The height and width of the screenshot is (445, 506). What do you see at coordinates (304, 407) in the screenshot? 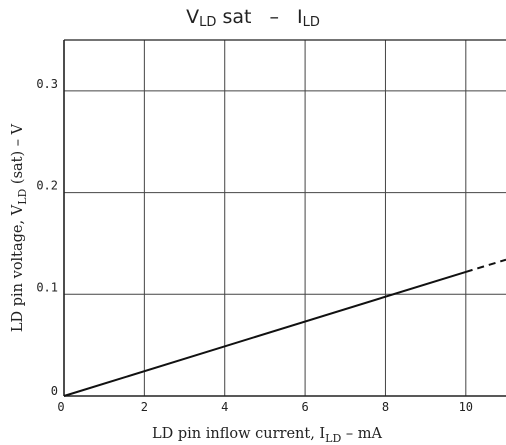
I see `x-tick-label-6: 6` at bounding box center [304, 407].